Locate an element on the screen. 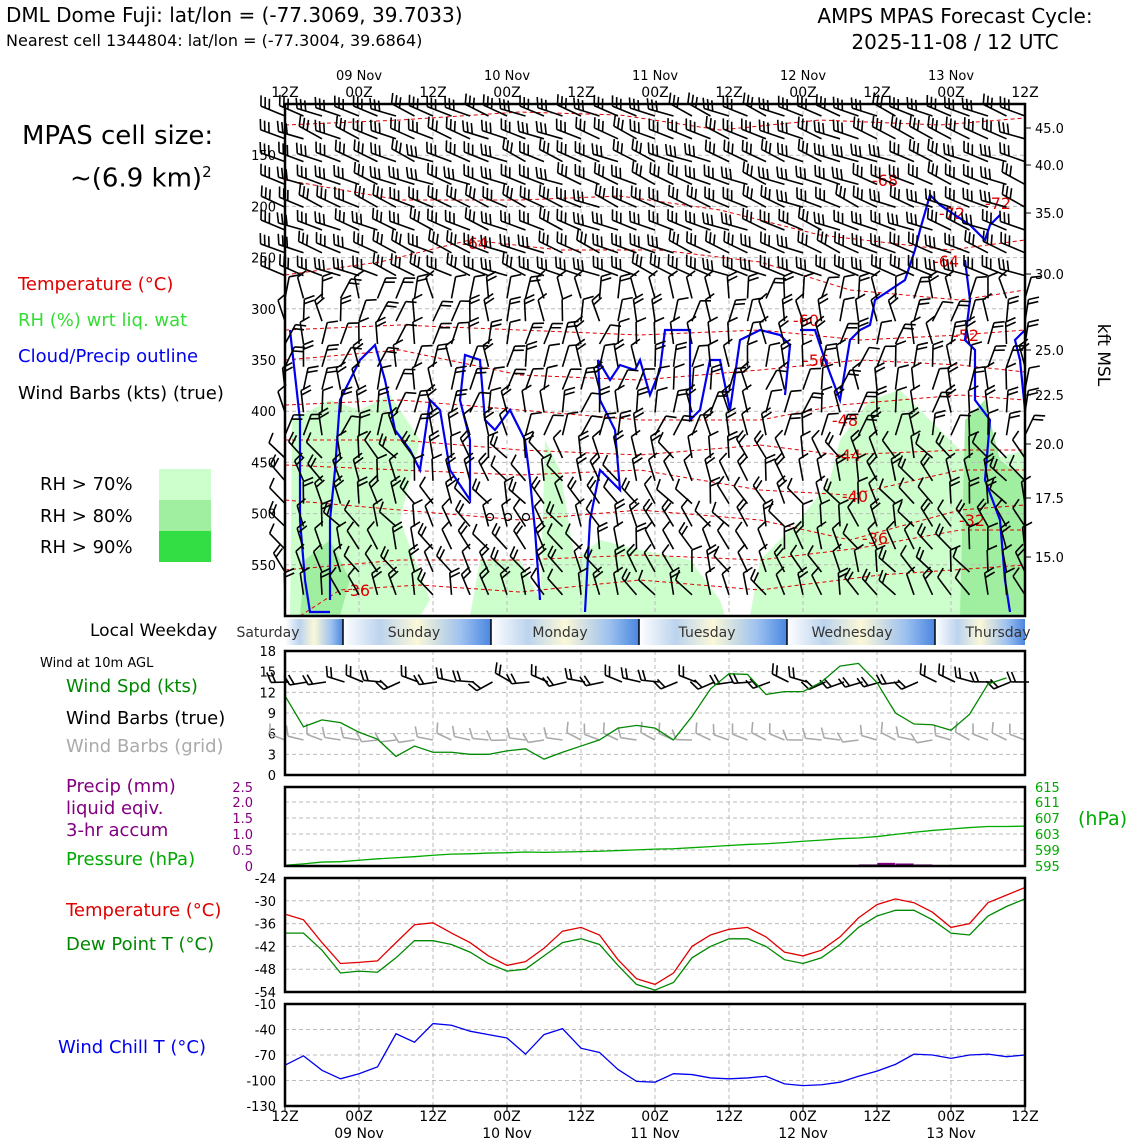 The height and width of the screenshot is (1140, 1140). weekday-band is located at coordinates (980, 632).